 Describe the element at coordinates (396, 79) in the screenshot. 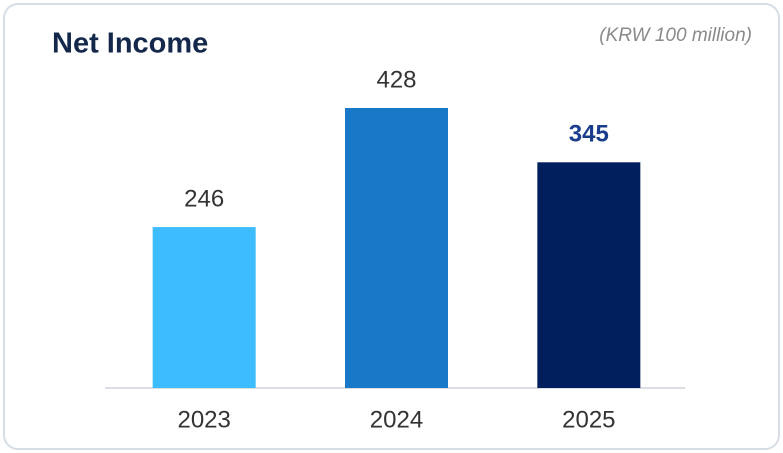

I see `value-label: 428` at that location.